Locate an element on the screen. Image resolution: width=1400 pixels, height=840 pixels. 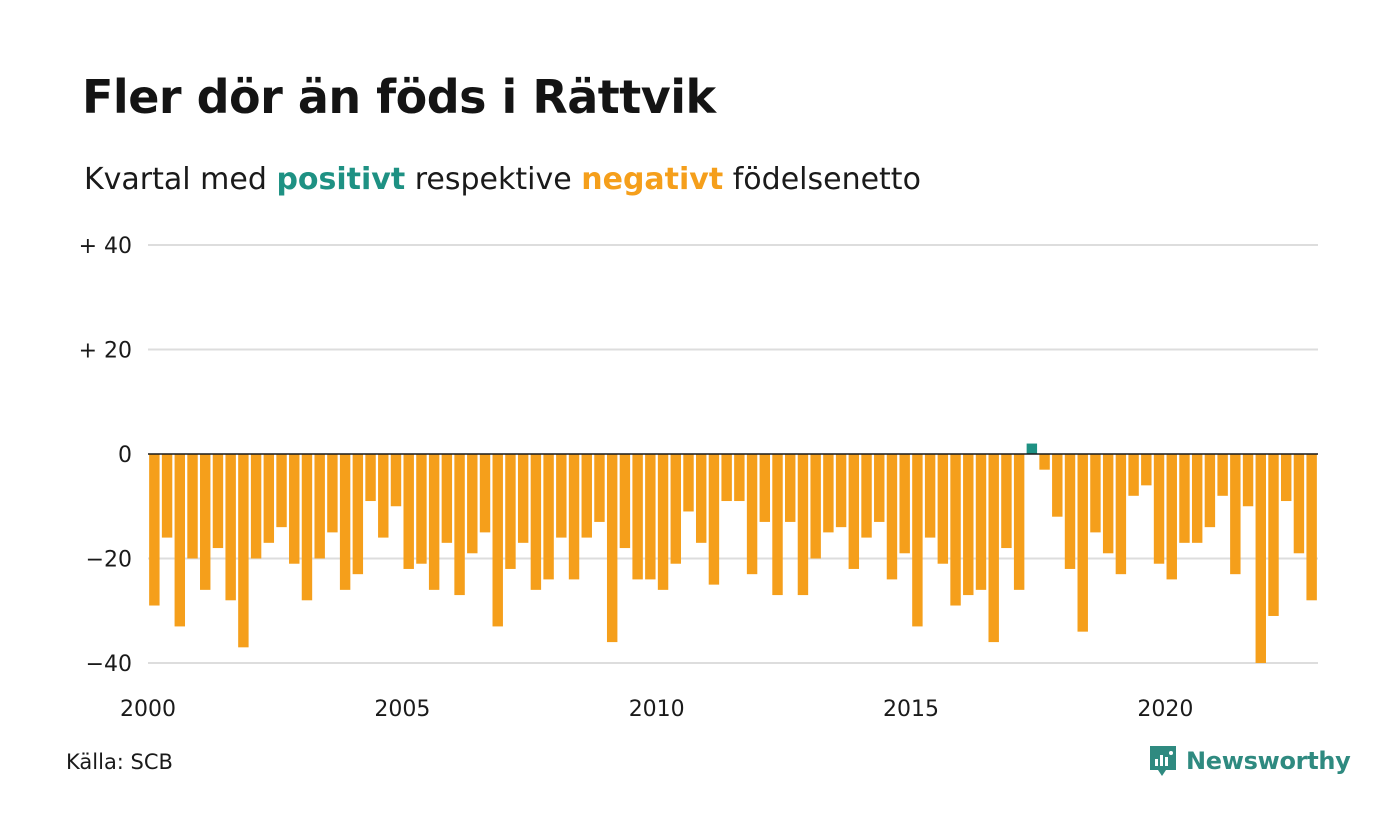
x-tick-label: 2020 is located at coordinates (1165, 709).